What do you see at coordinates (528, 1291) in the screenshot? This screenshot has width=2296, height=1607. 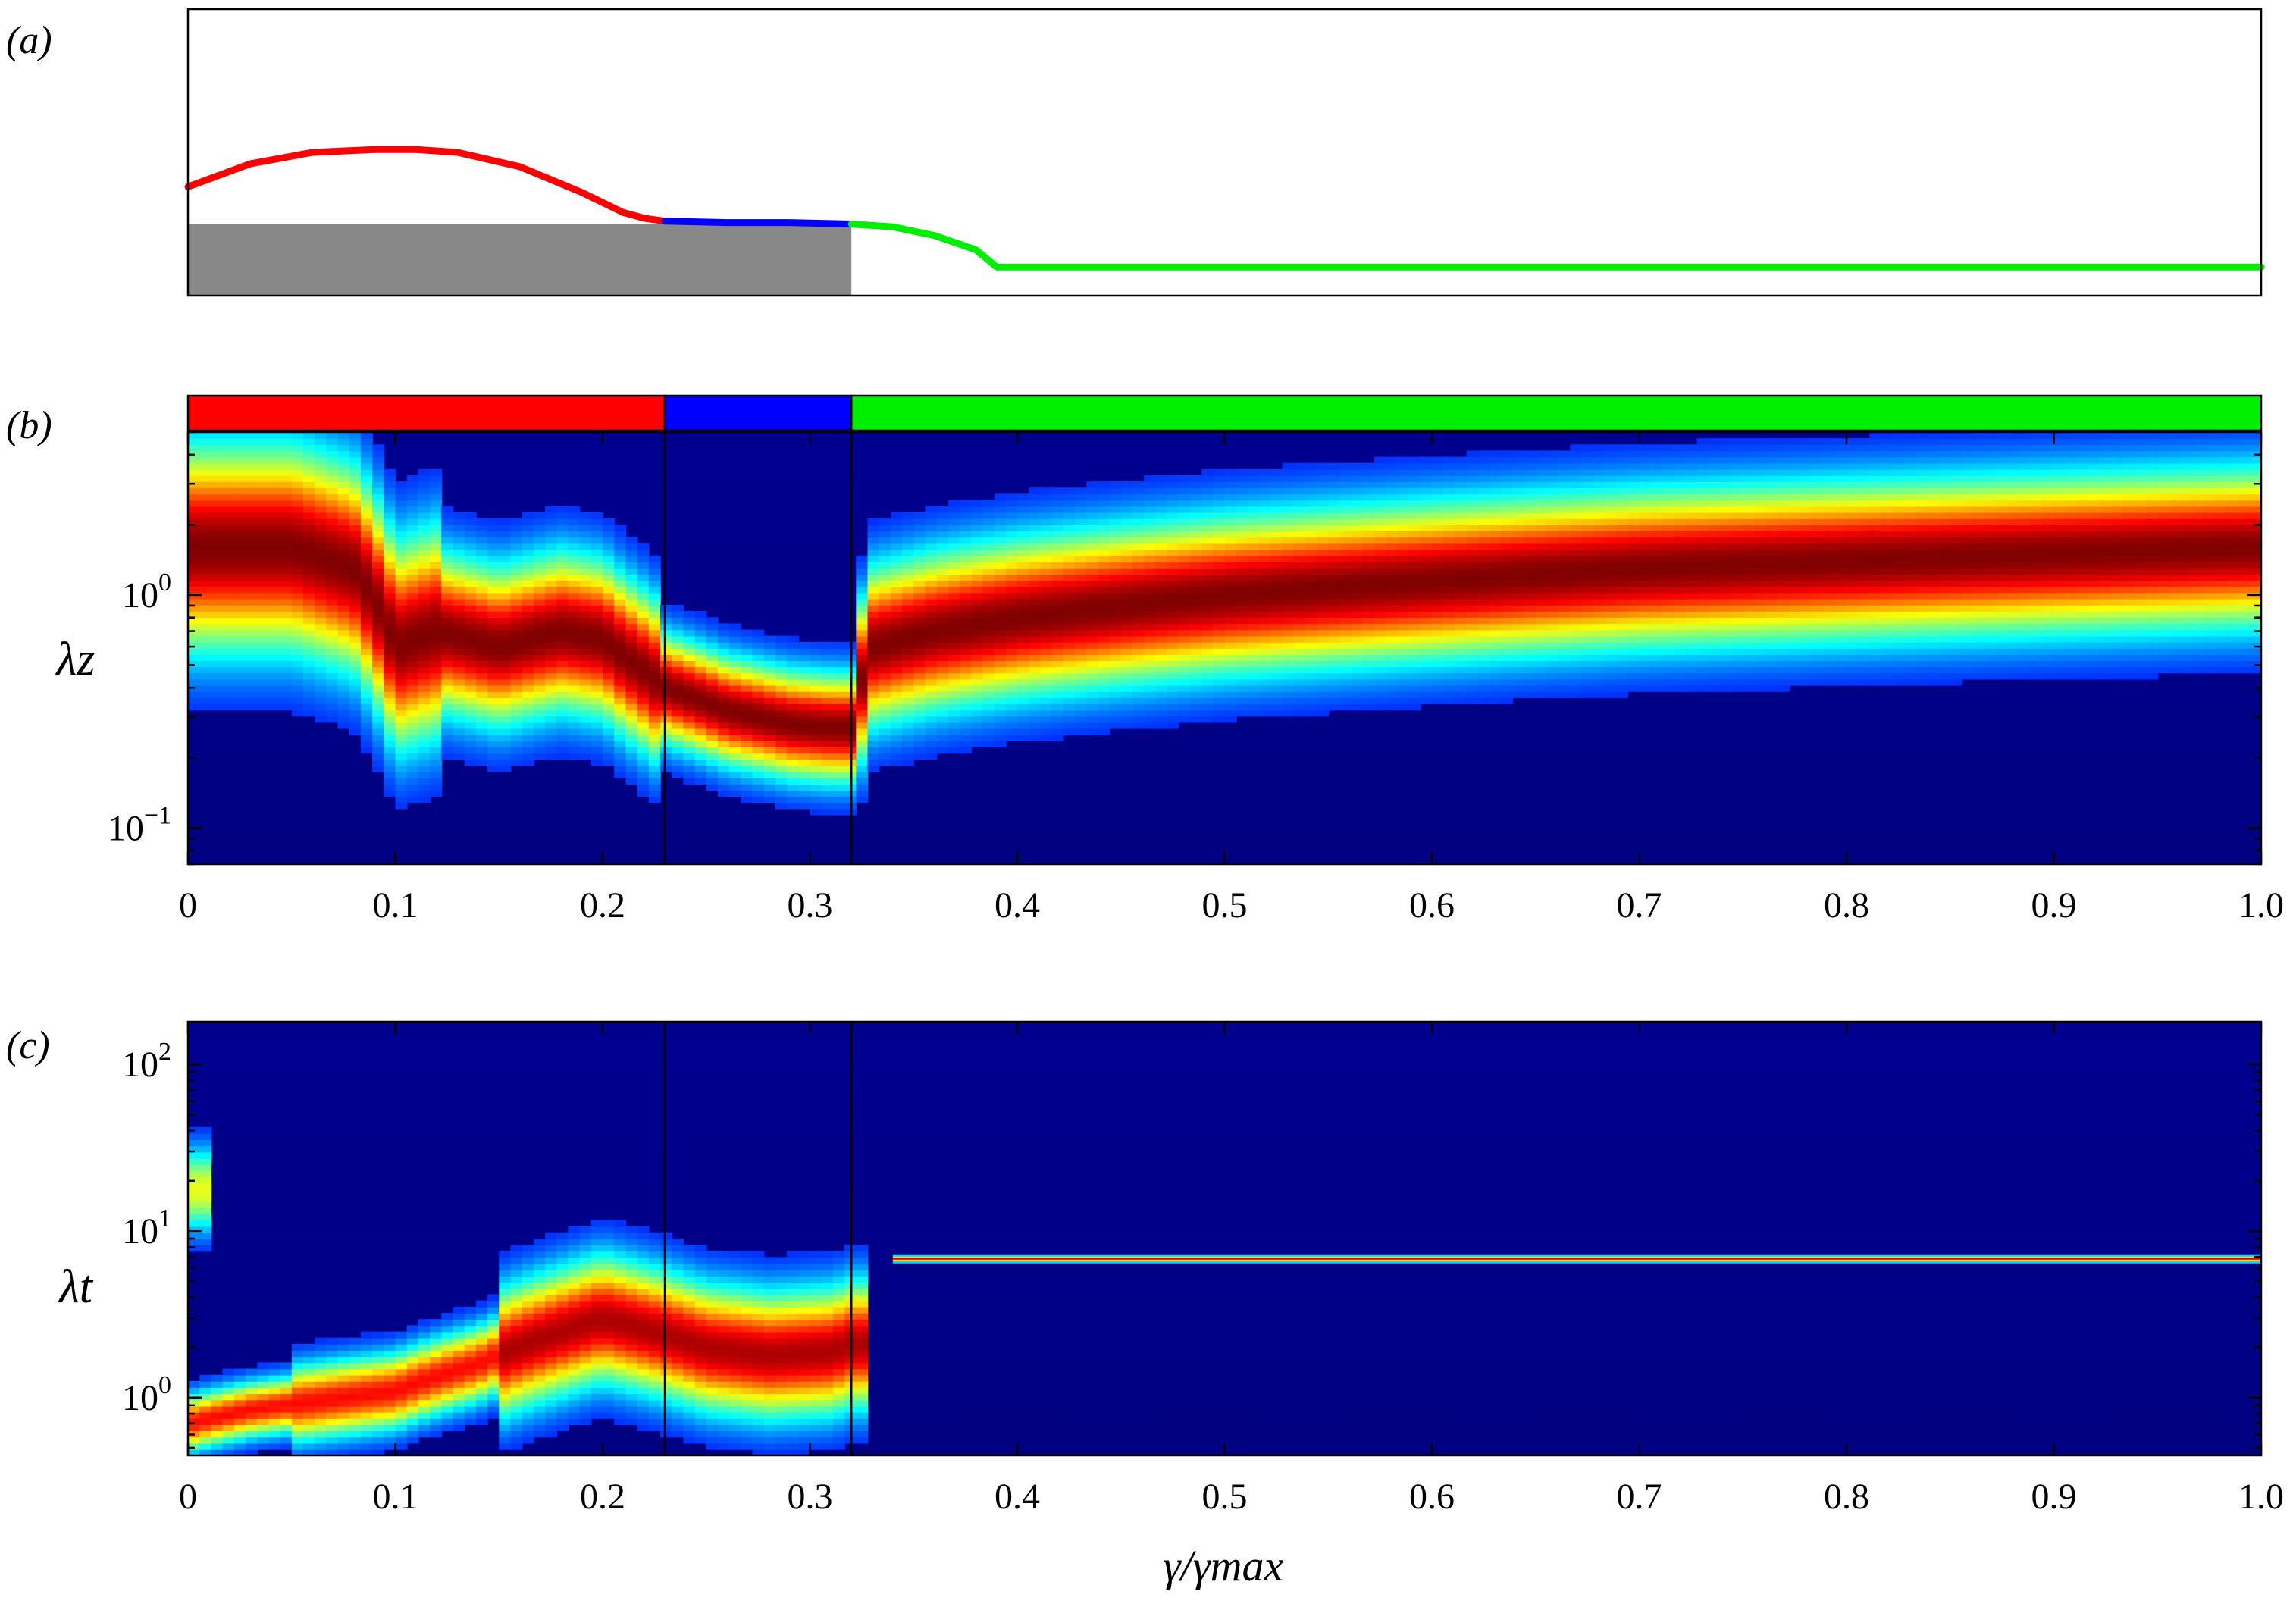 I see `panel-c-cells` at bounding box center [528, 1291].